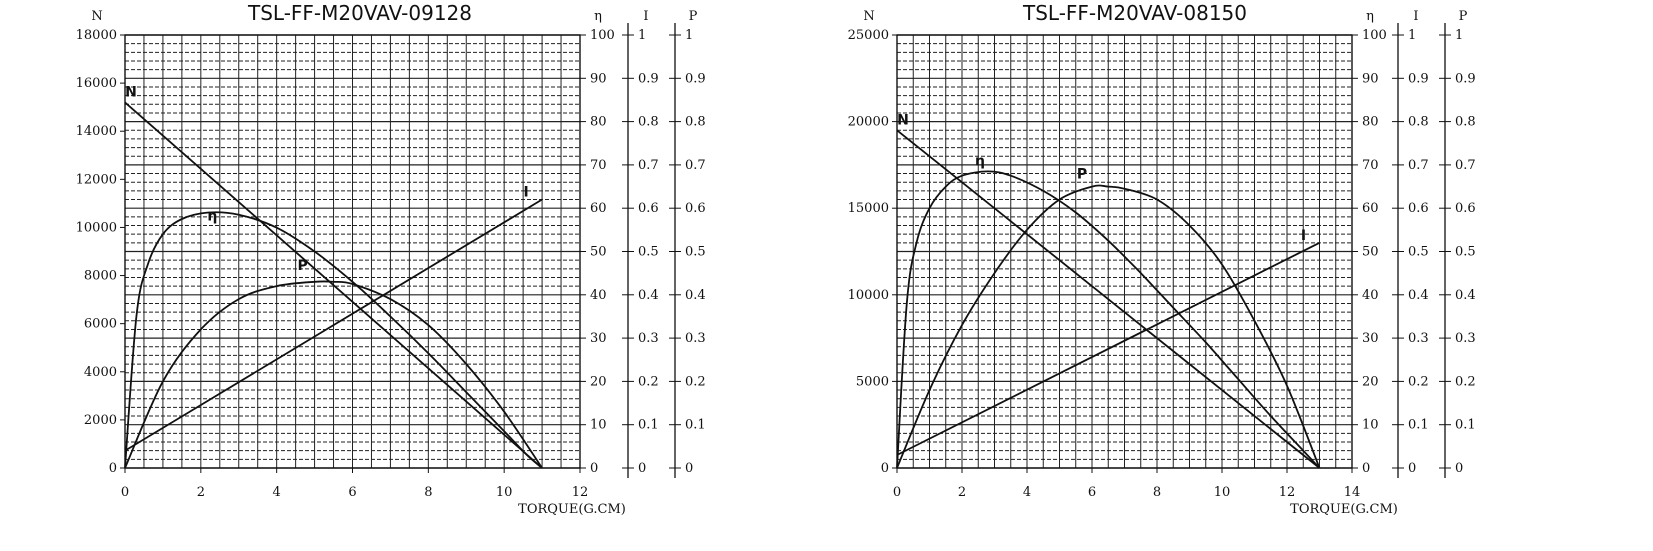 The image size is (1653, 551). Describe the element at coordinates (100, 372) in the screenshot. I see `y-tick-label: 4000` at that location.